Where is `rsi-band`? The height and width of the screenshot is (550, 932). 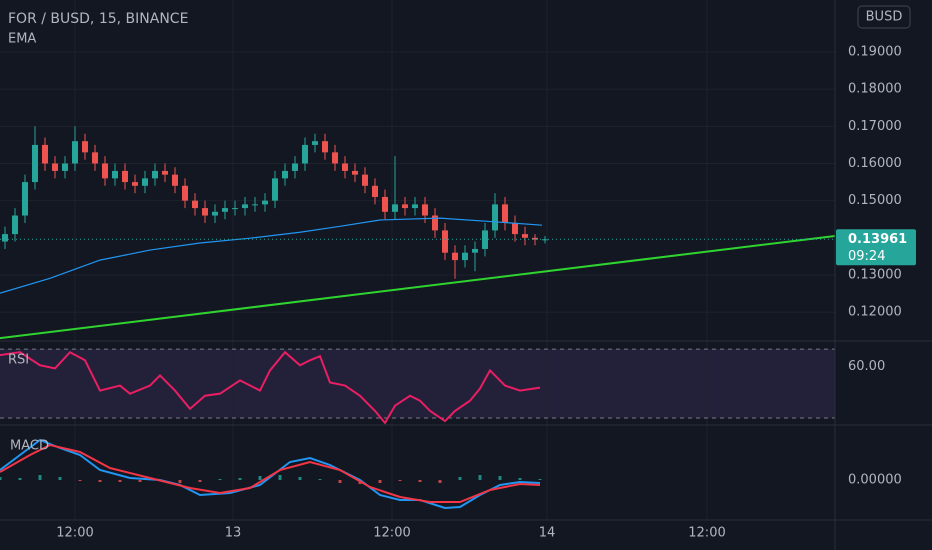
rsi-band is located at coordinates (417, 383).